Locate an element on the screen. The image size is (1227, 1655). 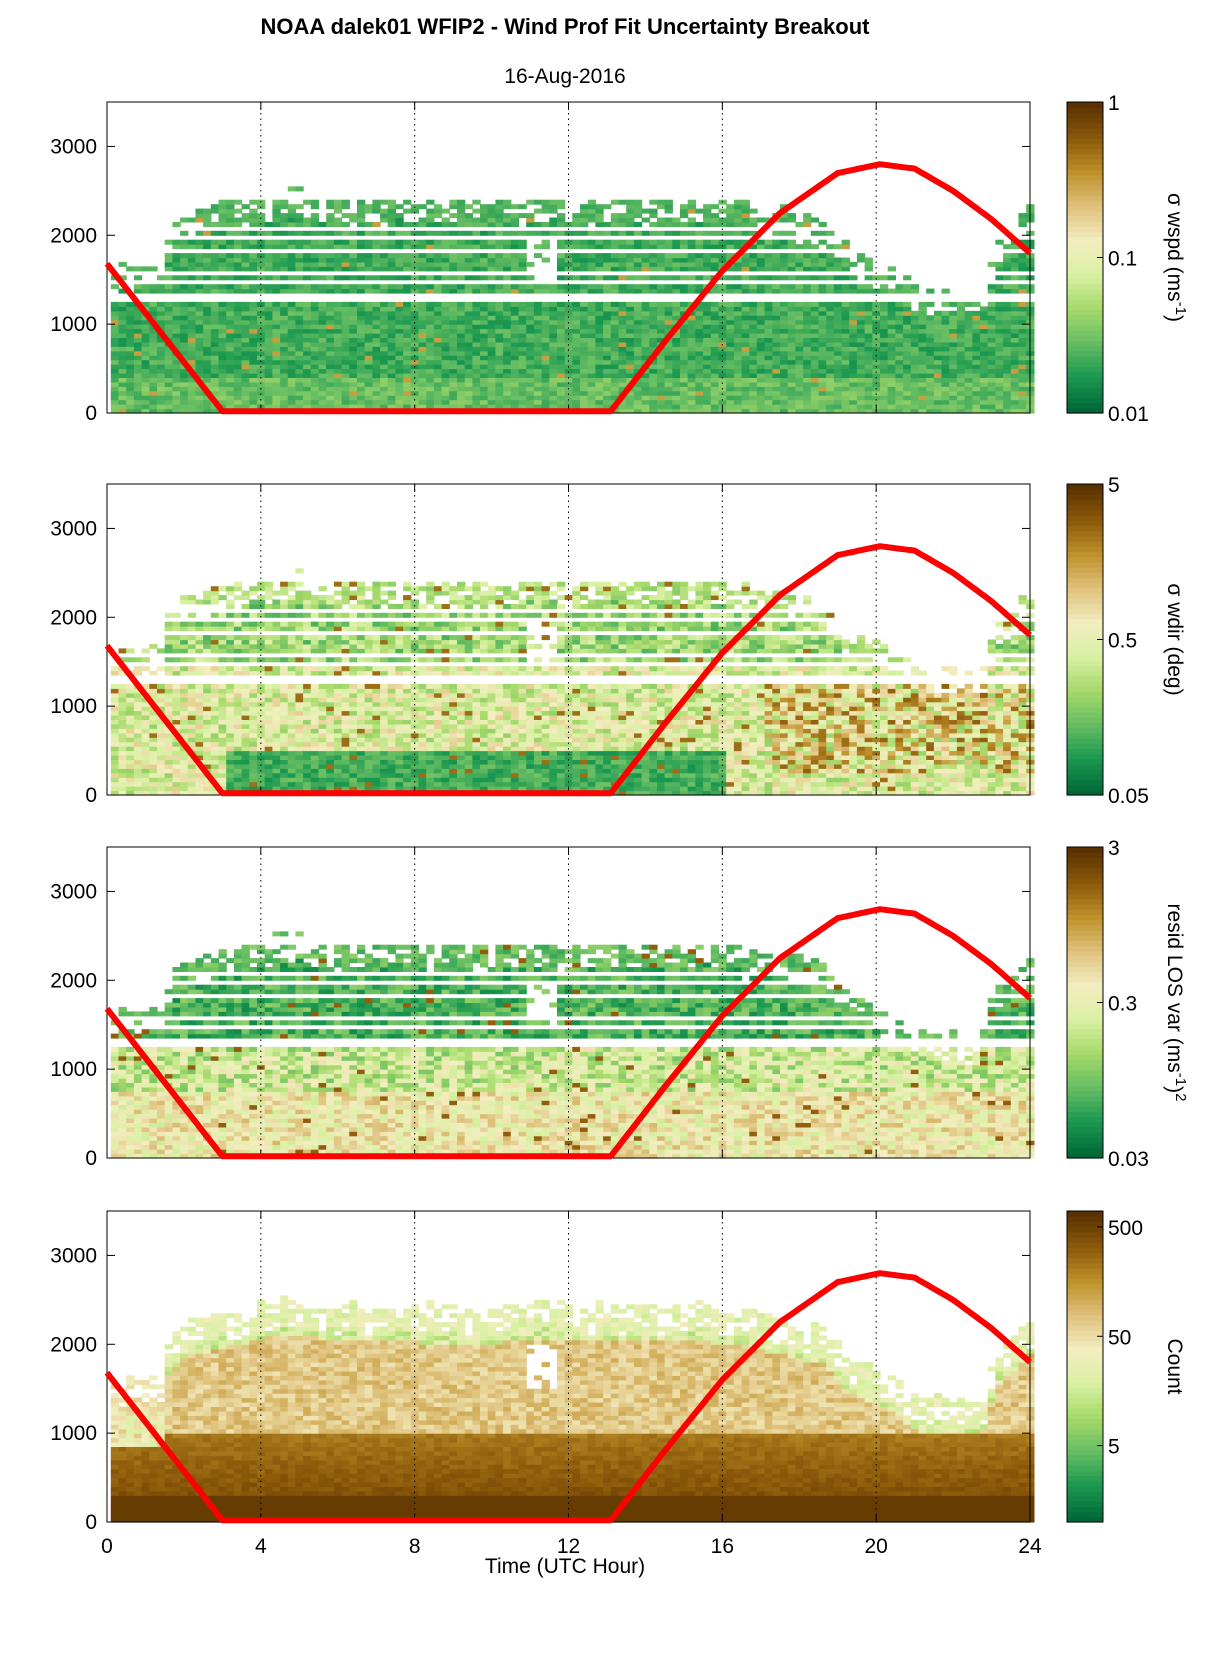
colorbar-swatch is located at coordinates (1085, 177).